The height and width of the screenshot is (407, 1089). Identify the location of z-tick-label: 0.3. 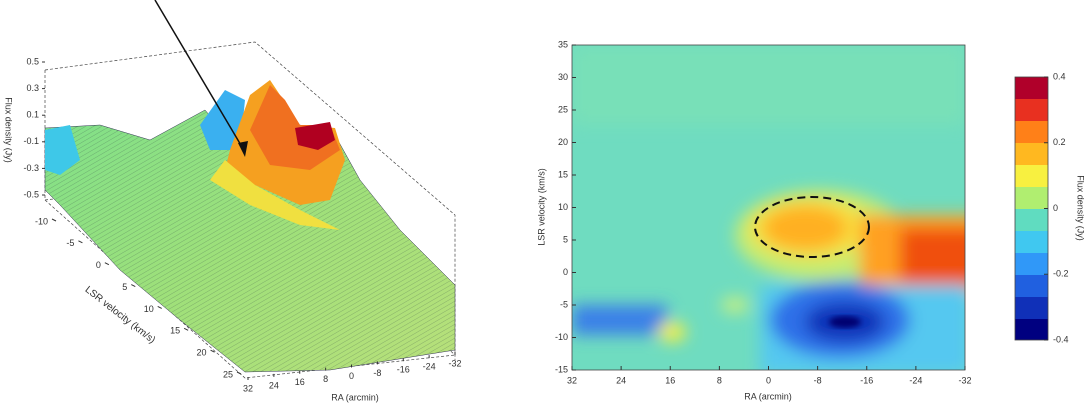
(32, 88).